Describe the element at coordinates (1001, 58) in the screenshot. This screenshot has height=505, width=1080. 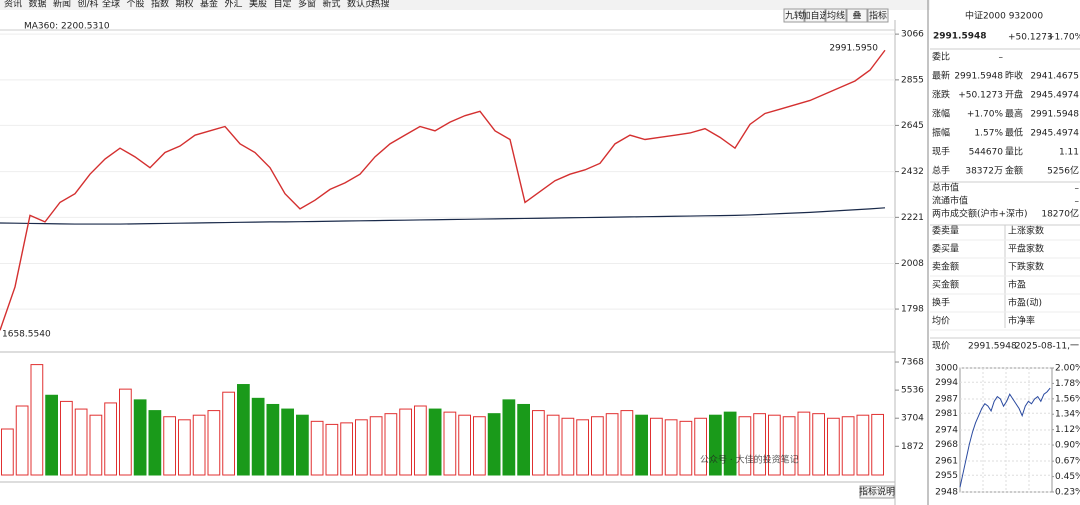
I see `row-value: –` at that location.